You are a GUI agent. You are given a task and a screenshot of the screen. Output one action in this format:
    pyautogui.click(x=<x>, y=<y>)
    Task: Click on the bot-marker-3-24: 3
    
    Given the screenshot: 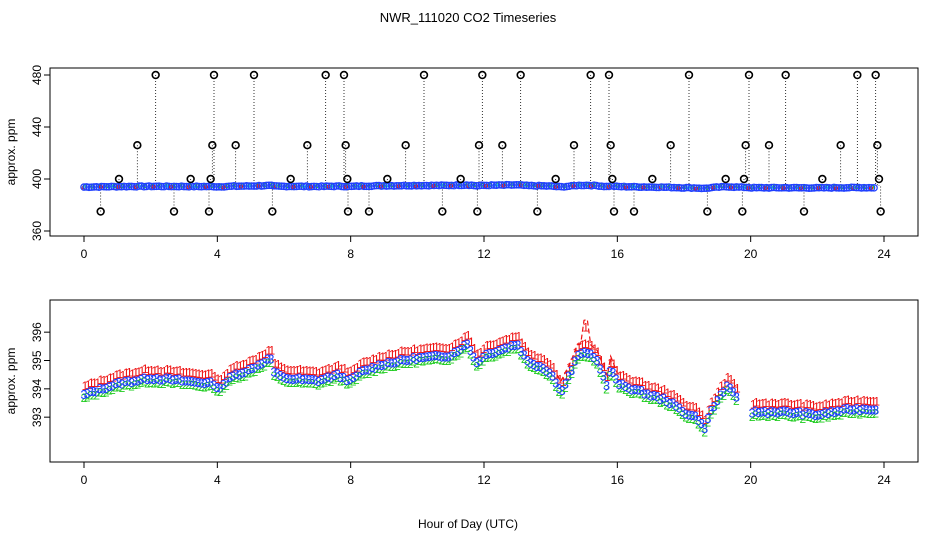 What is the action you would take?
    pyautogui.click(x=159, y=379)
    